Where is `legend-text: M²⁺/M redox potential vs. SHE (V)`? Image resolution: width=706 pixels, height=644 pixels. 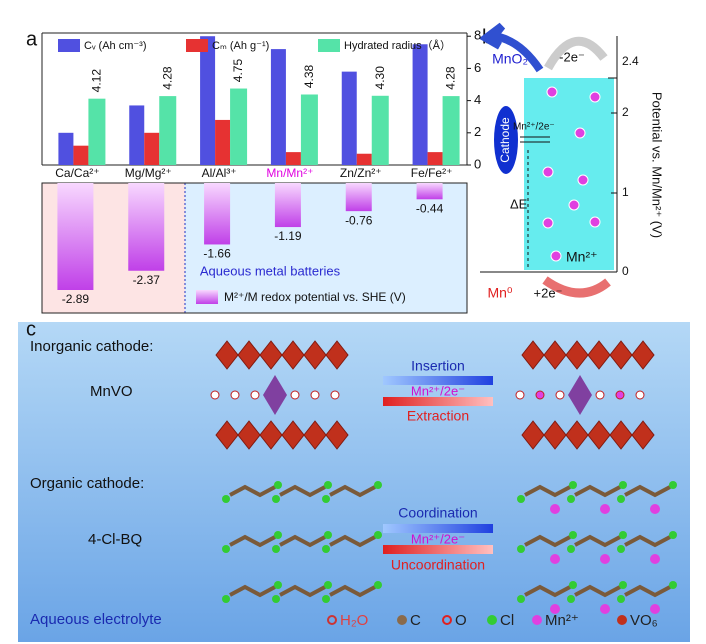 legend-text: M²⁺/M redox potential vs. SHE (V) is located at coordinates (315, 297).